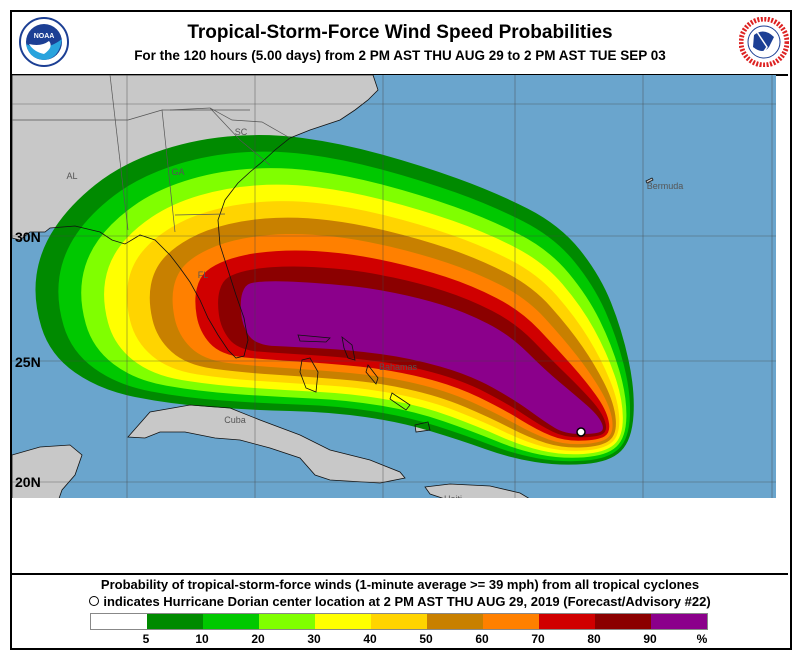 The image size is (800, 658). I want to click on latitude-label: 30N, so click(28, 237).